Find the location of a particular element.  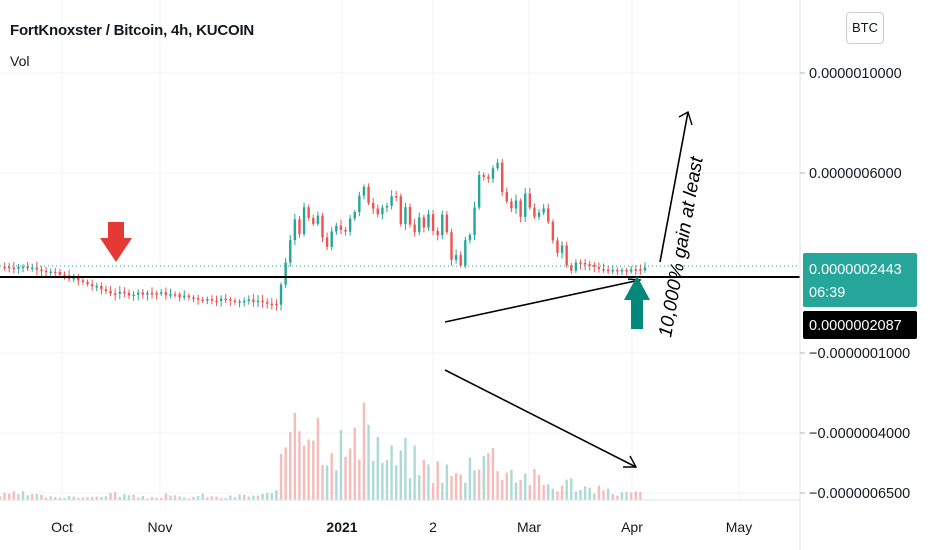

countdown-label: 06:39 is located at coordinates (827, 293).